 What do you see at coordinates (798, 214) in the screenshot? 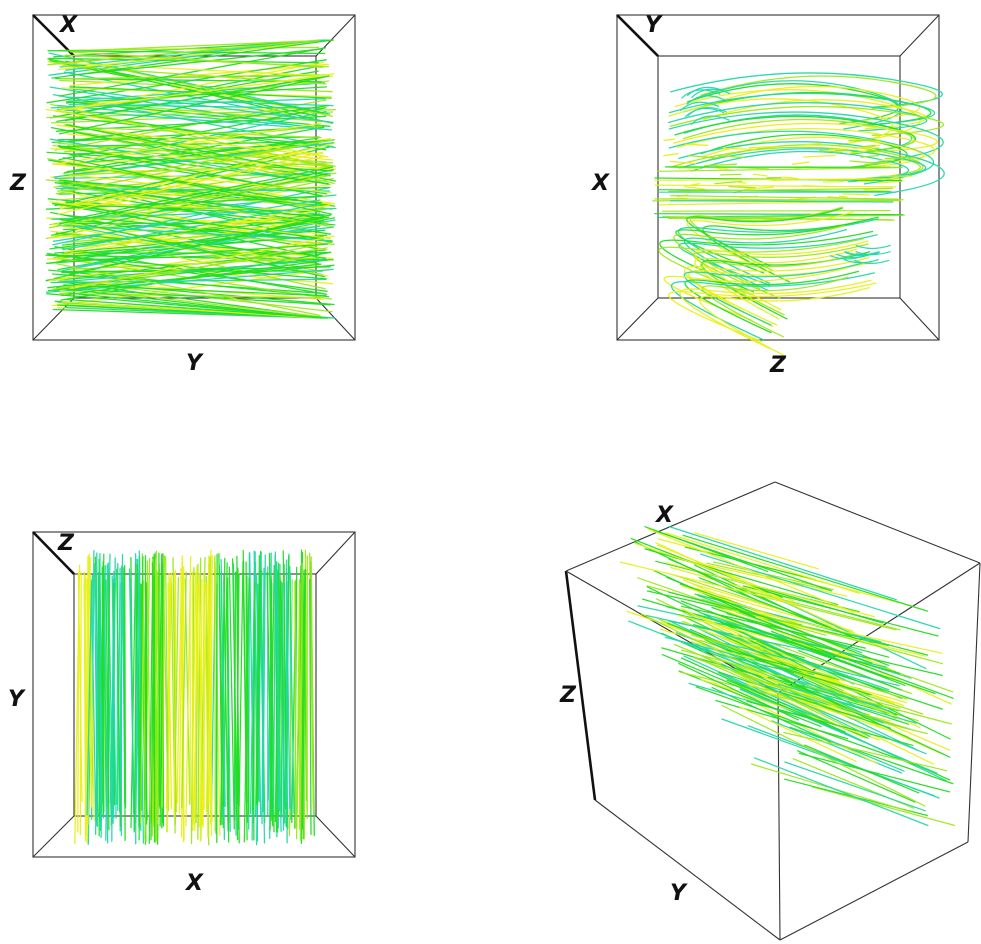
I see `panel-2-streamlines` at bounding box center [798, 214].